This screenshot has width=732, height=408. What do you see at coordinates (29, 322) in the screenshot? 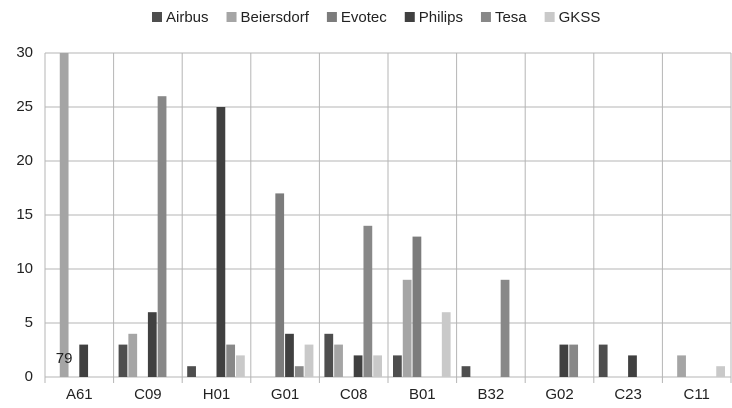
I see `y-tick-label: 5` at bounding box center [29, 322].